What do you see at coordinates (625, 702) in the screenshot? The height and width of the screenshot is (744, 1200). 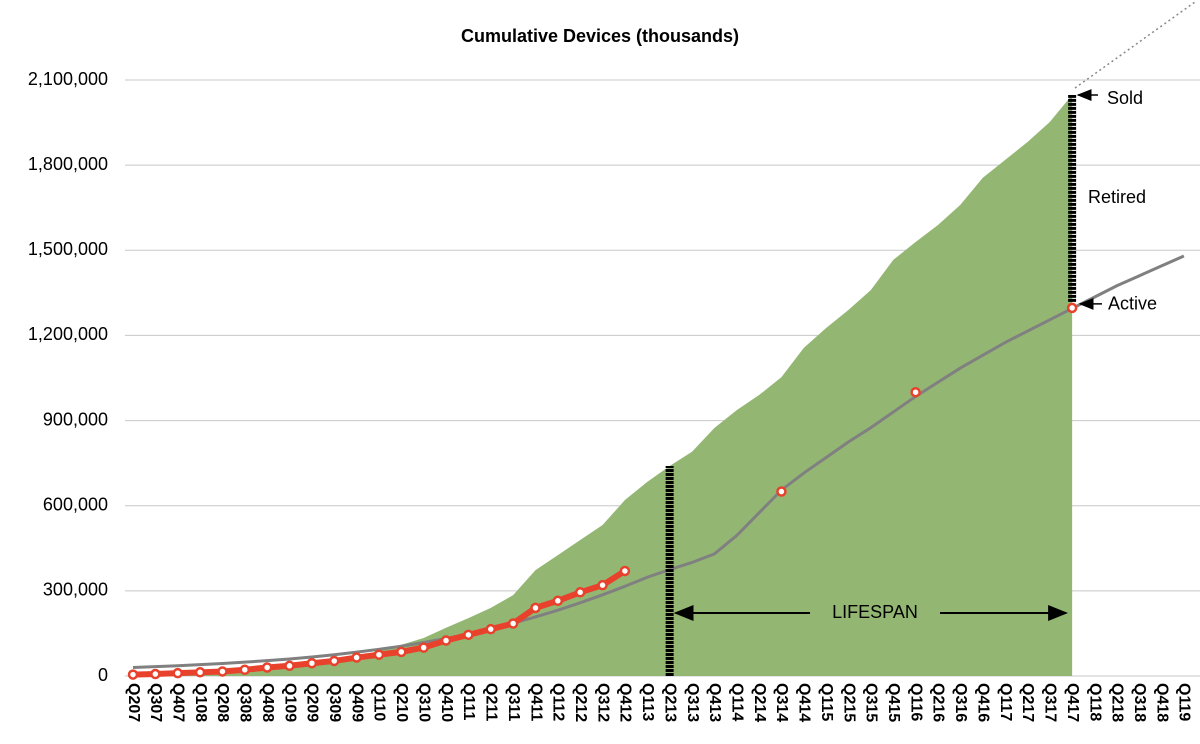 I see `x-tick-label: Q412` at bounding box center [625, 702].